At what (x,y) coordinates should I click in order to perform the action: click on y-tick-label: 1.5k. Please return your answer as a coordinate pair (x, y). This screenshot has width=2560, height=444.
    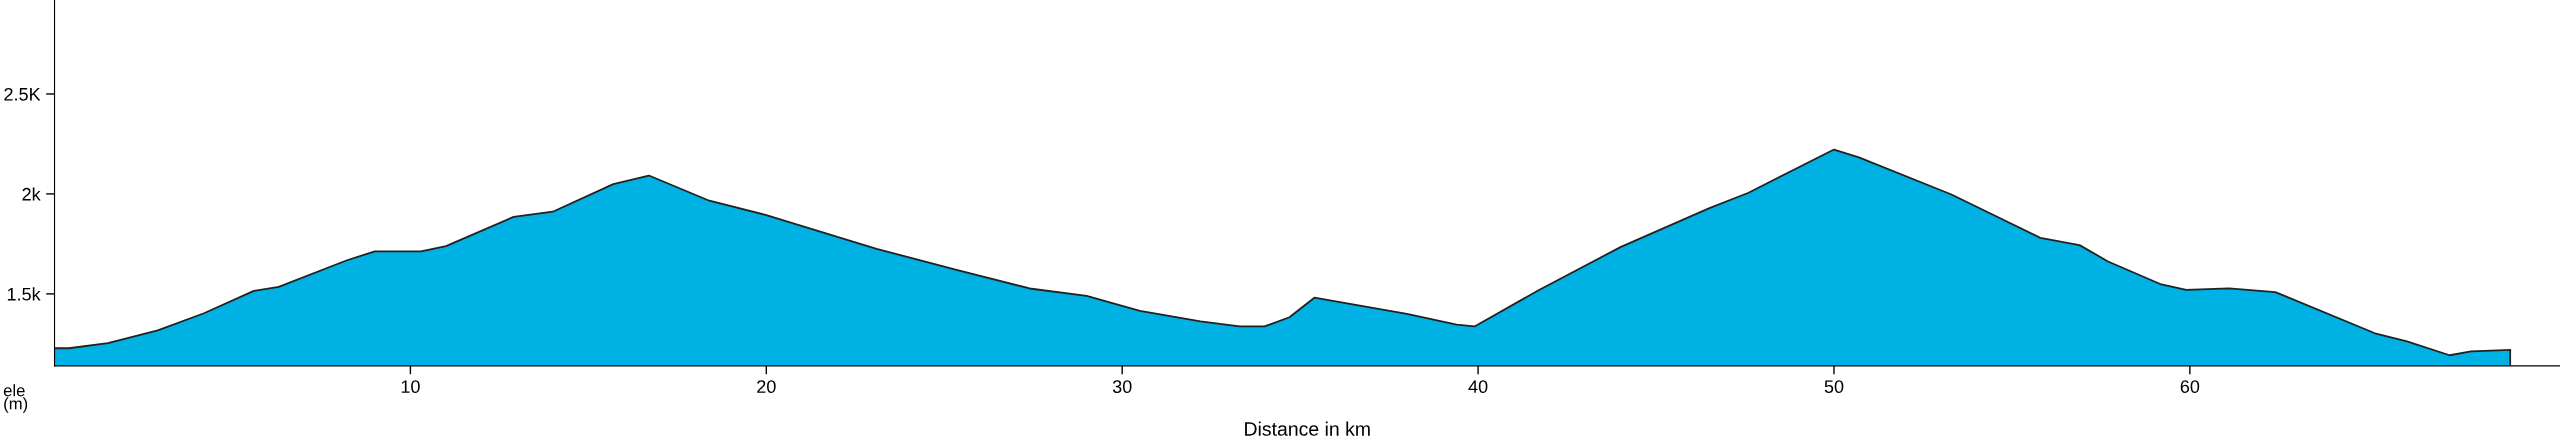
    Looking at the image, I should click on (24, 294).